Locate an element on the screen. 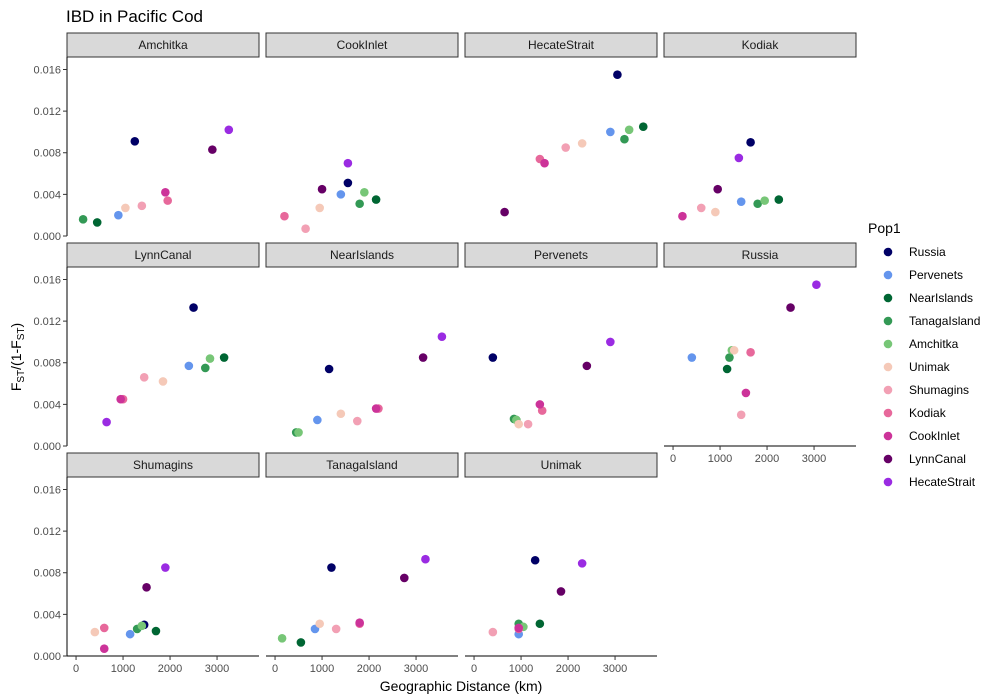 The width and height of the screenshot is (1000, 700). facet-strip-label: NearIslands is located at coordinates (362, 255).